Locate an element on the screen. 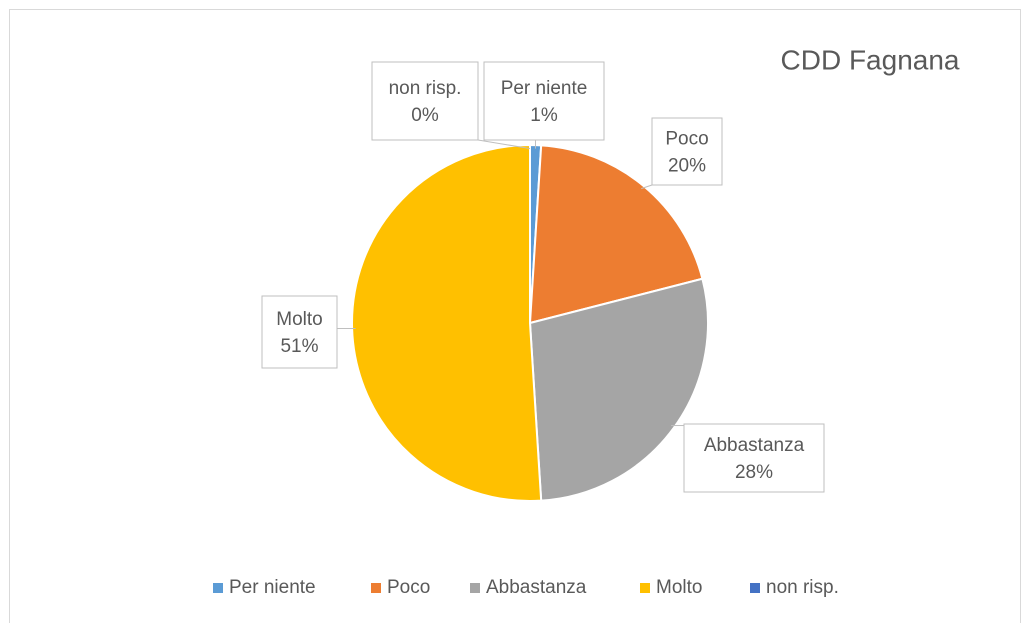  data-label-value: 28% is located at coordinates (754, 472).